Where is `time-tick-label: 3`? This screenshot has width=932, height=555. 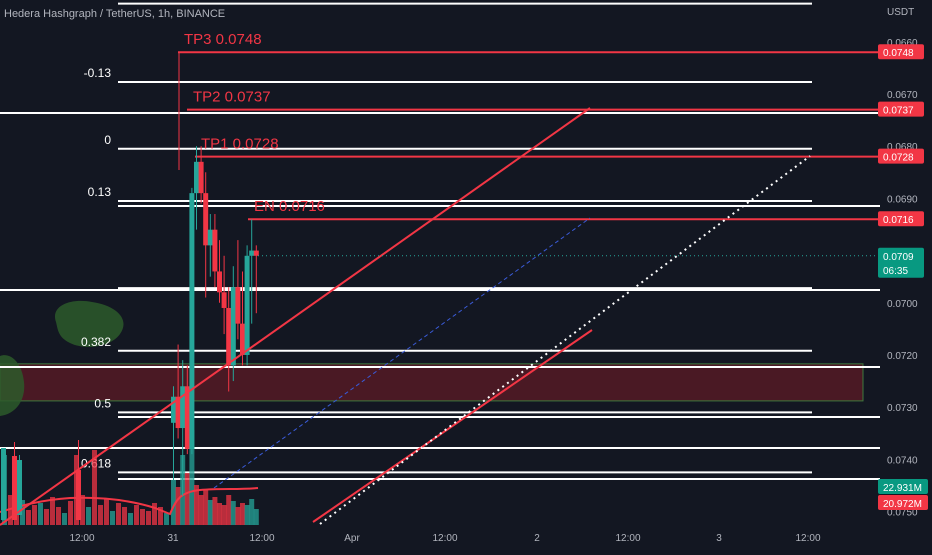
time-tick-label: 3 is located at coordinates (719, 538).